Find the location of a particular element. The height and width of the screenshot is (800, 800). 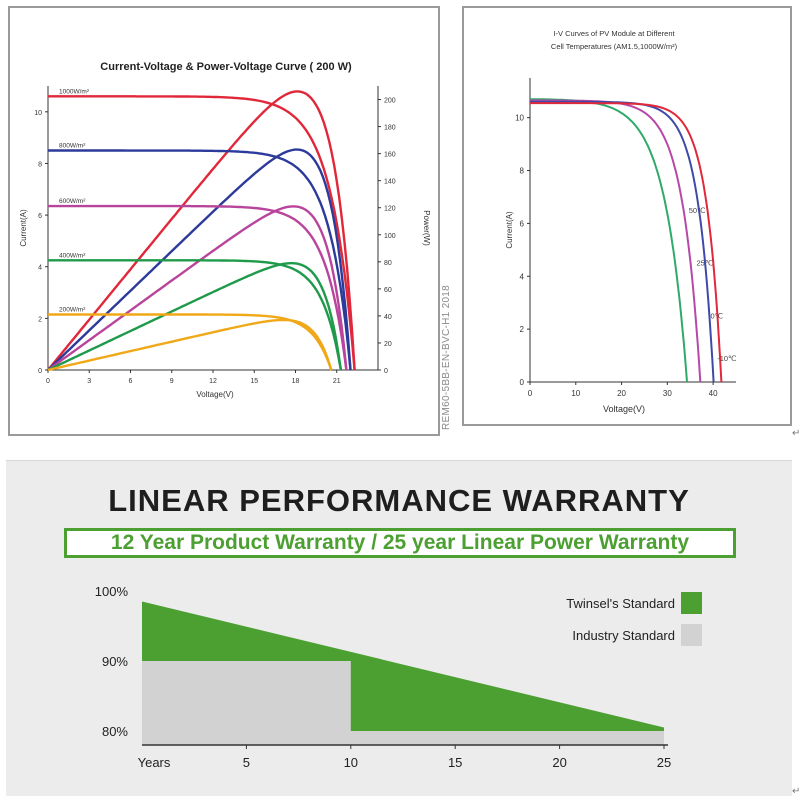

serial-label: REM60-5BB-EN-BVC-H1 2018 is located at coordinates (452, 368).